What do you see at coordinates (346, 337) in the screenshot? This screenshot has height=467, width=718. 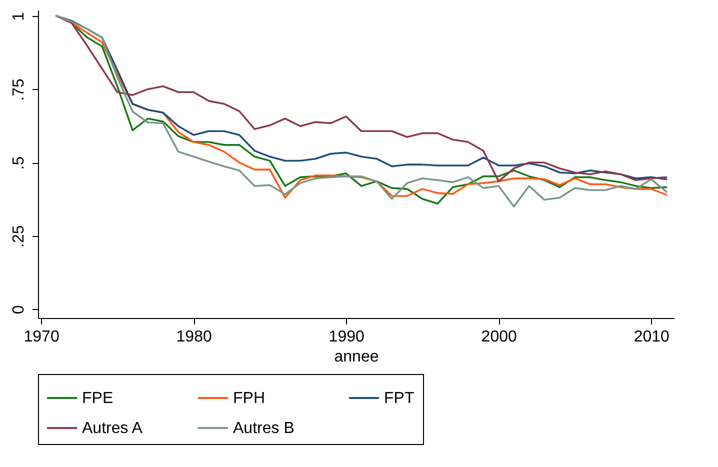 I see `x-tick-label: 1990` at bounding box center [346, 337].